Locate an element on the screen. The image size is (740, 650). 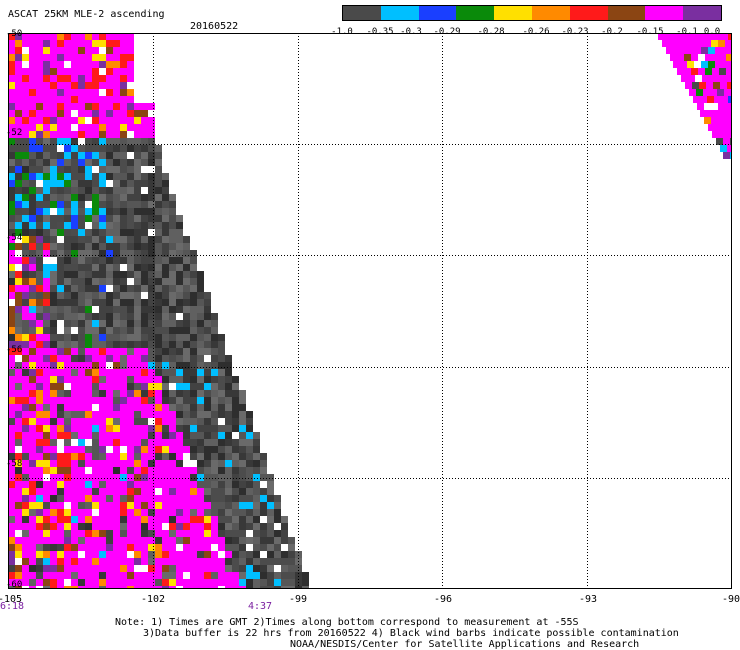
lon-label: -96 is located at coordinates (443, 599).